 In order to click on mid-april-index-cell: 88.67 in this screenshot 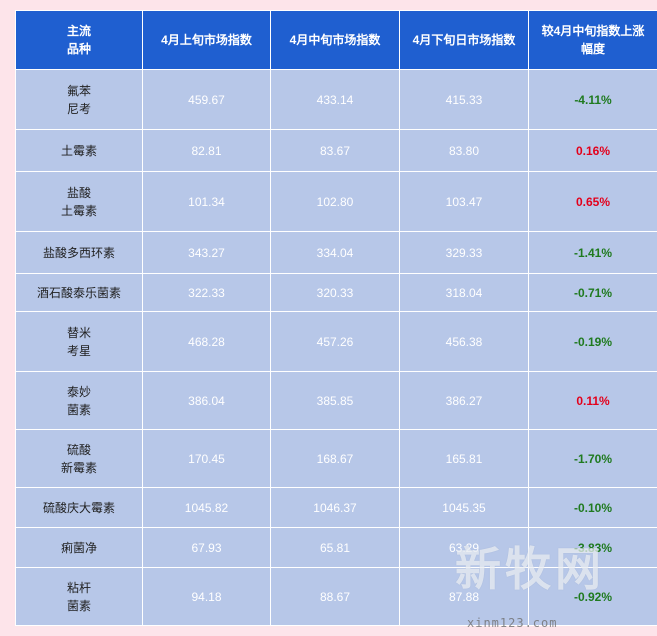, I will do `click(335, 596)`.